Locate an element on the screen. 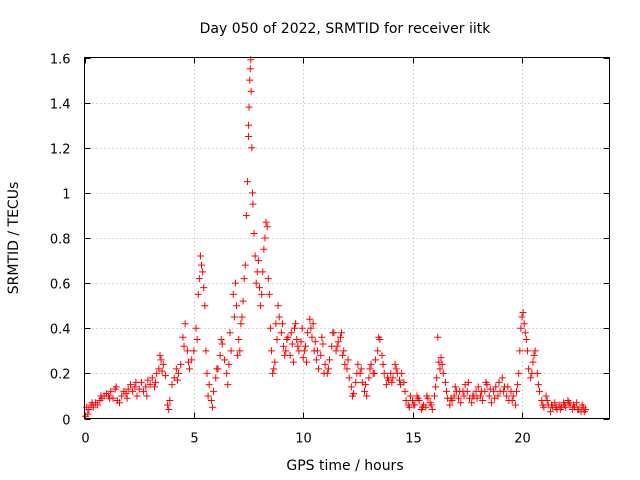  x-tick-label: 20 is located at coordinates (522, 439).